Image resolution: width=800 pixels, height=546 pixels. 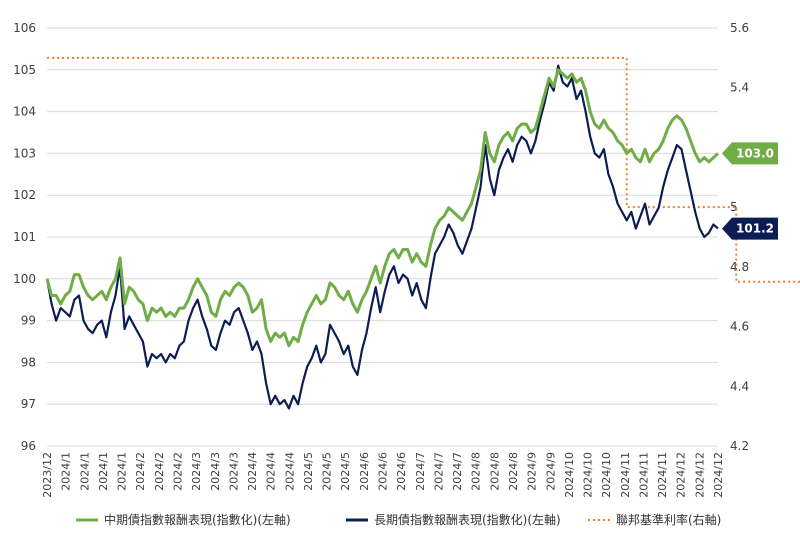 I want to click on badge-long-term-label: 101.2, so click(x=755, y=229).